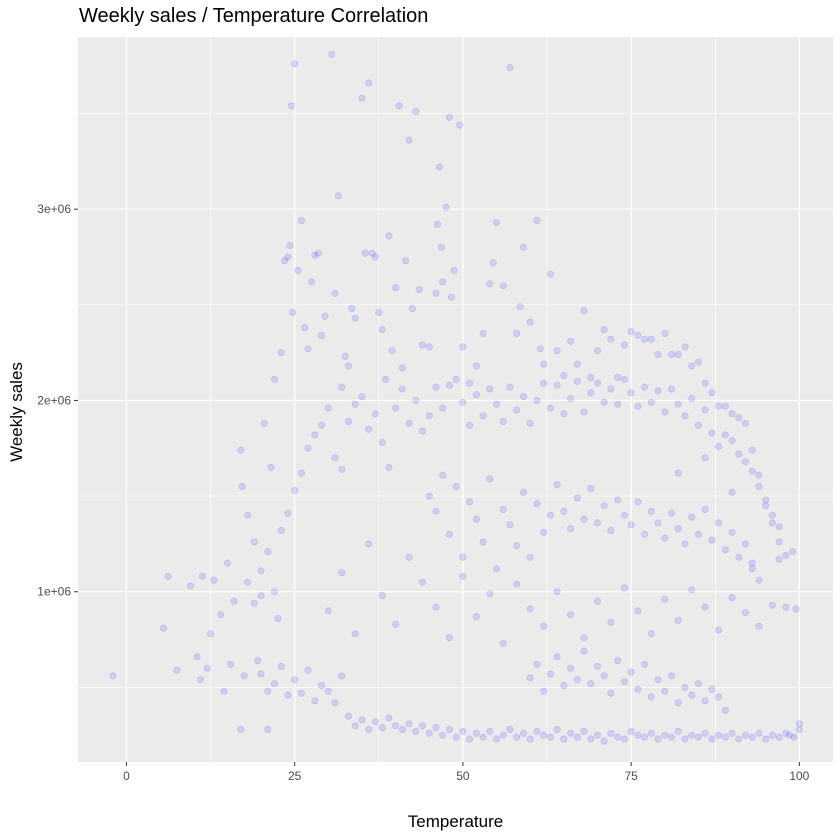  I want to click on y-tick-label: 2e+06, so click(54, 400).